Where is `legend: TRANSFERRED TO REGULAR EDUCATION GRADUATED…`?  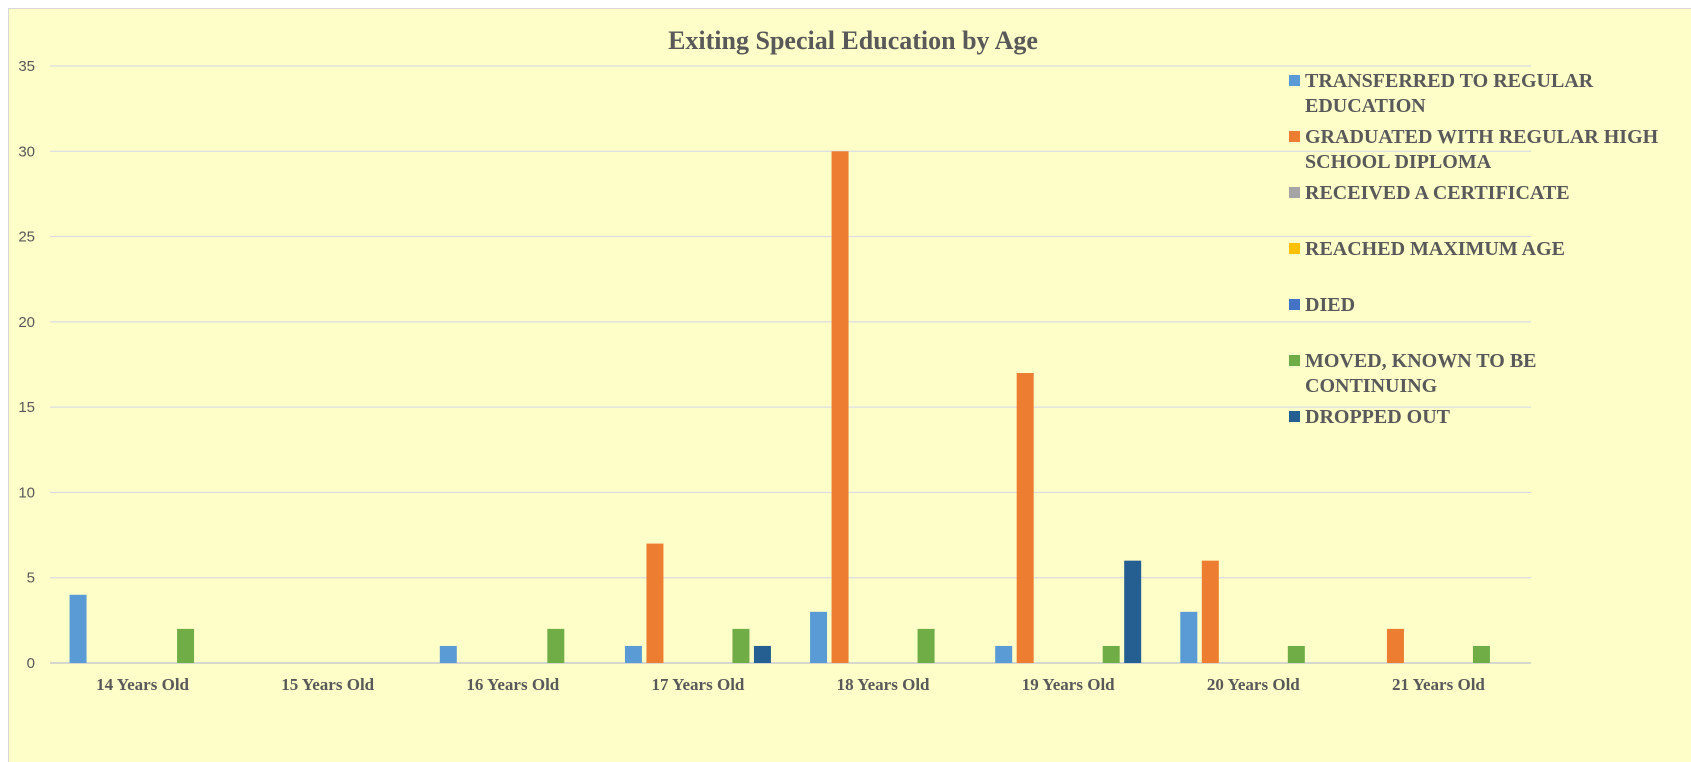
legend: TRANSFERRED TO REGULAR EDUCATION GRADUATED… is located at coordinates (1474, 249).